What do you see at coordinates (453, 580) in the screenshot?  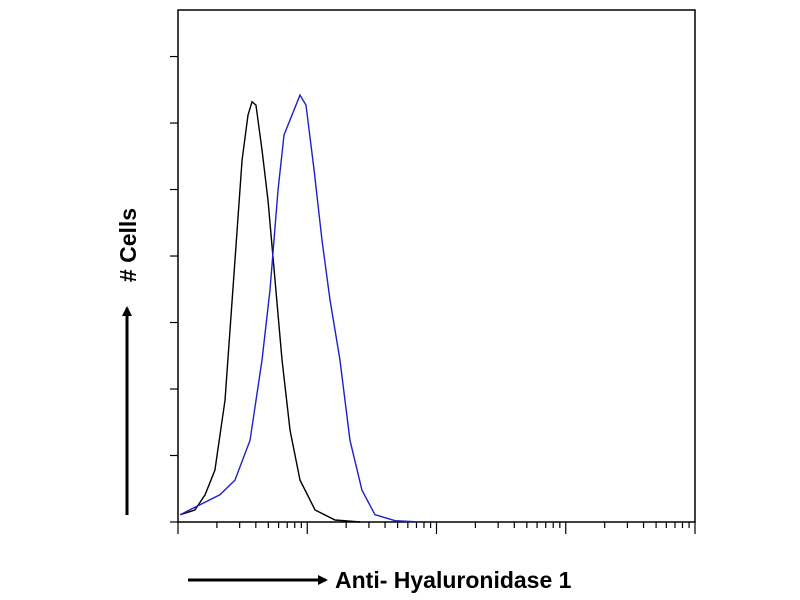 I see `x-axis-label: Anti- Hyaluronidase 1` at bounding box center [453, 580].